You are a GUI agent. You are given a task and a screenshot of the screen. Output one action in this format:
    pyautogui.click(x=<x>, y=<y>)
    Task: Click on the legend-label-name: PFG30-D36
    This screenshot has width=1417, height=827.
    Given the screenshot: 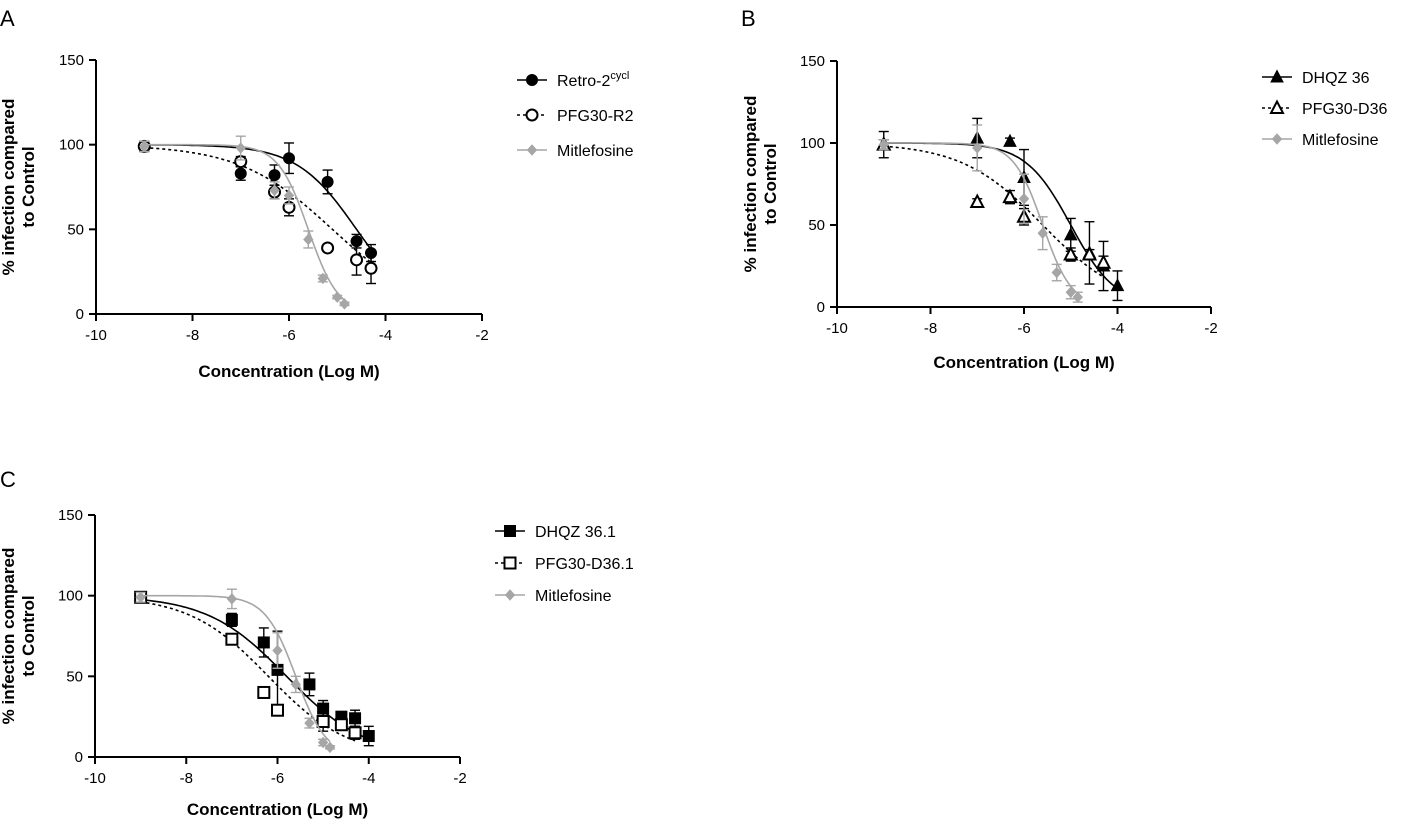 What is the action you would take?
    pyautogui.click(x=1344, y=109)
    